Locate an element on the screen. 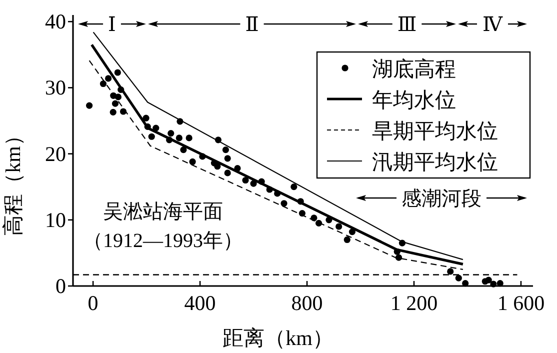  x-tick-label: 1 600 is located at coordinates (521, 303).